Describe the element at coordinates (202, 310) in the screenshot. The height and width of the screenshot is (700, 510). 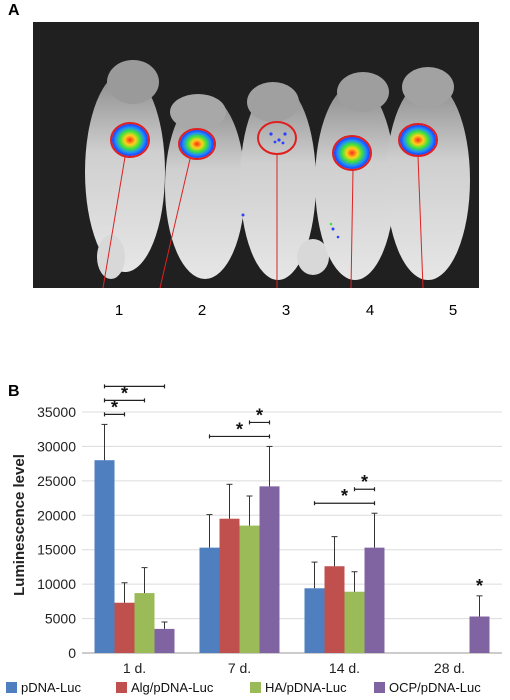
I see `mouse-label-2: 2` at that location.